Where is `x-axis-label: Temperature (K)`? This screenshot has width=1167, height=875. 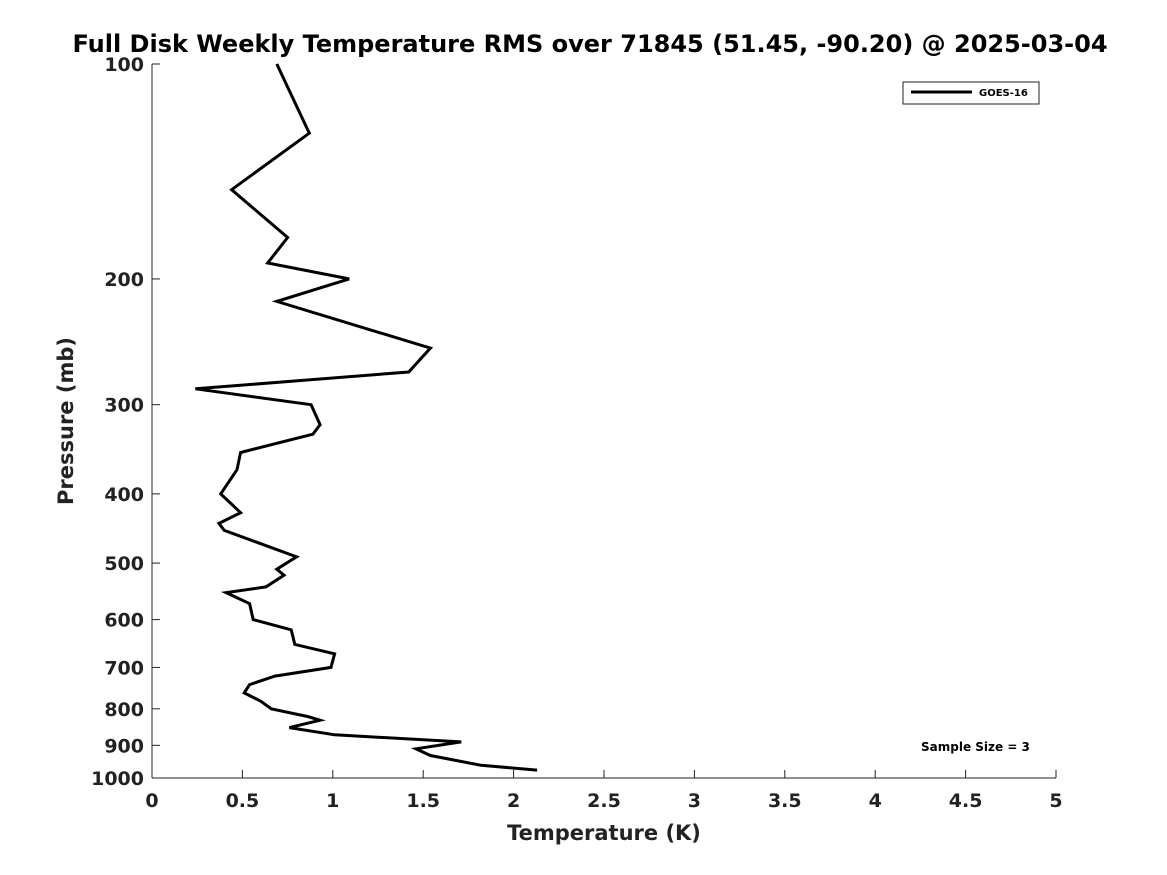
x-axis-label: Temperature (K) is located at coordinates (604, 833).